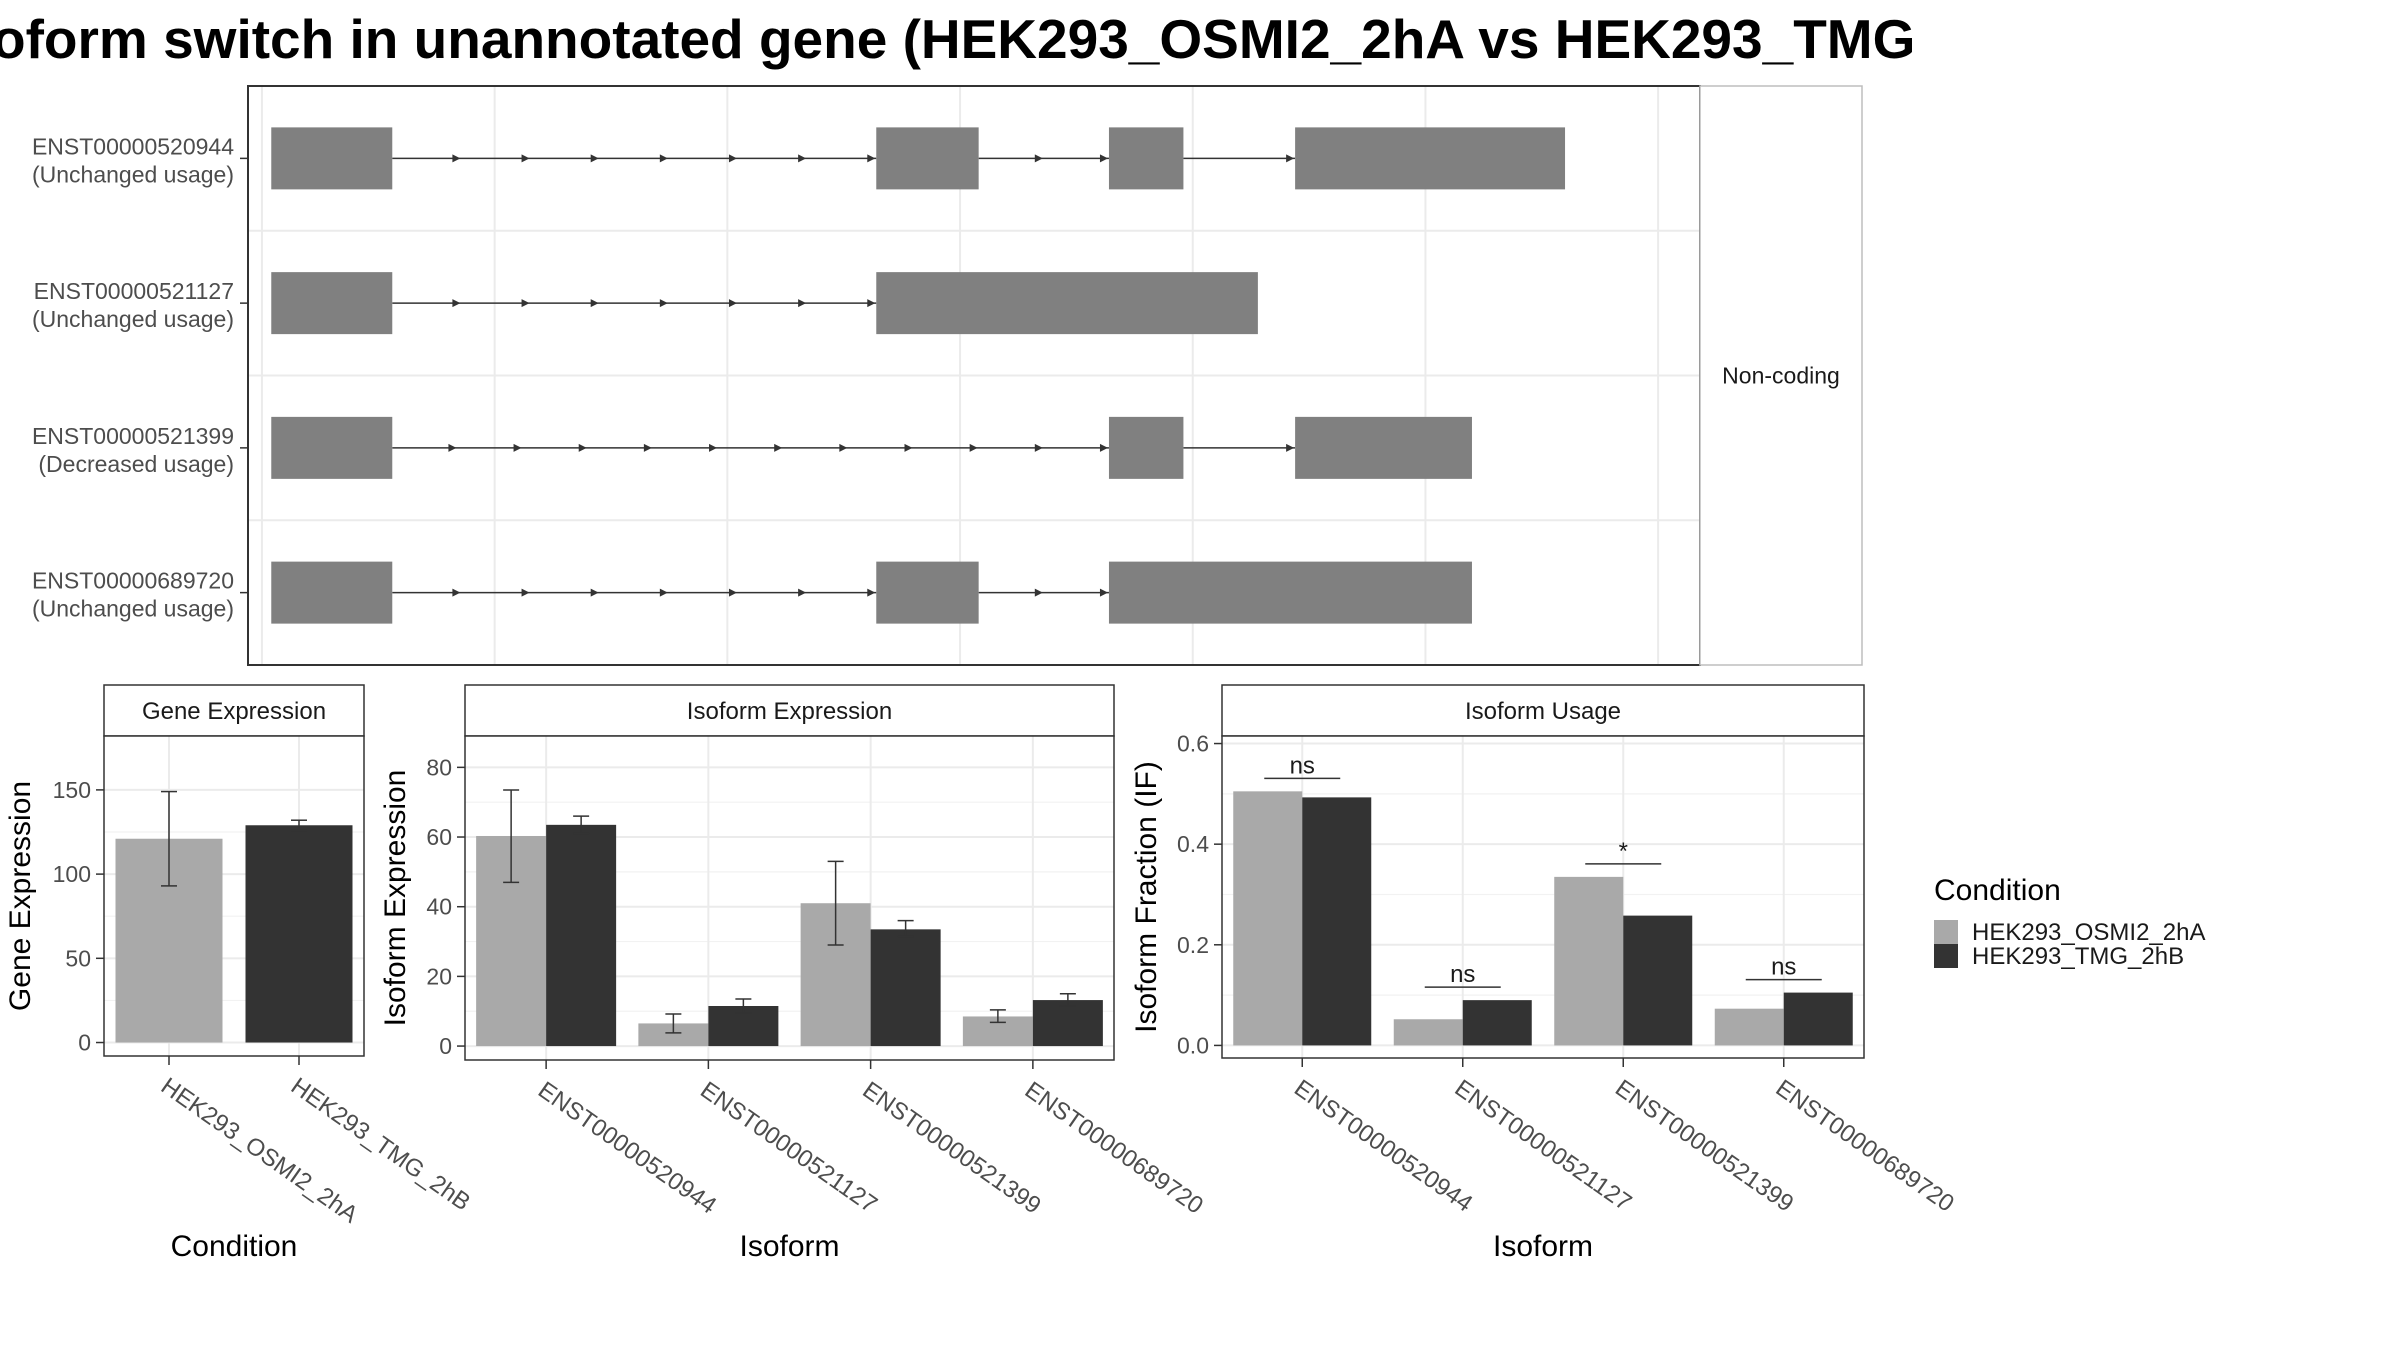 The image size is (2400, 1350). I want to click on significance-label: *, so click(1623, 851).